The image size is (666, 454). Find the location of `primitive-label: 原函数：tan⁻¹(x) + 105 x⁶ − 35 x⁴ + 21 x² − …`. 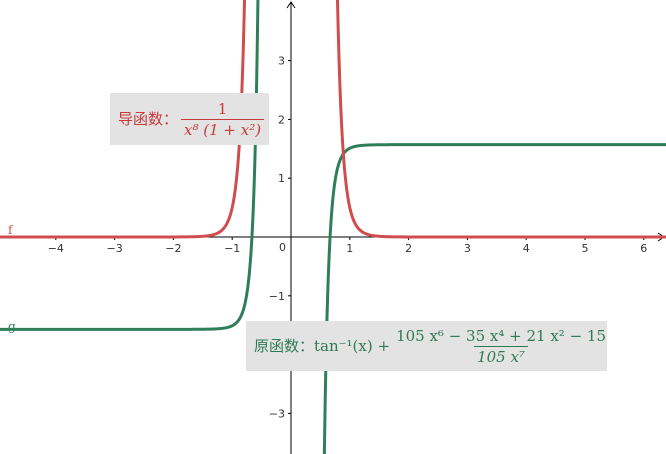

primitive-label: 原函数：tan⁻¹(x) + 105 x⁶ − 35 x⁴ + 21 x² − … is located at coordinates (426, 346).